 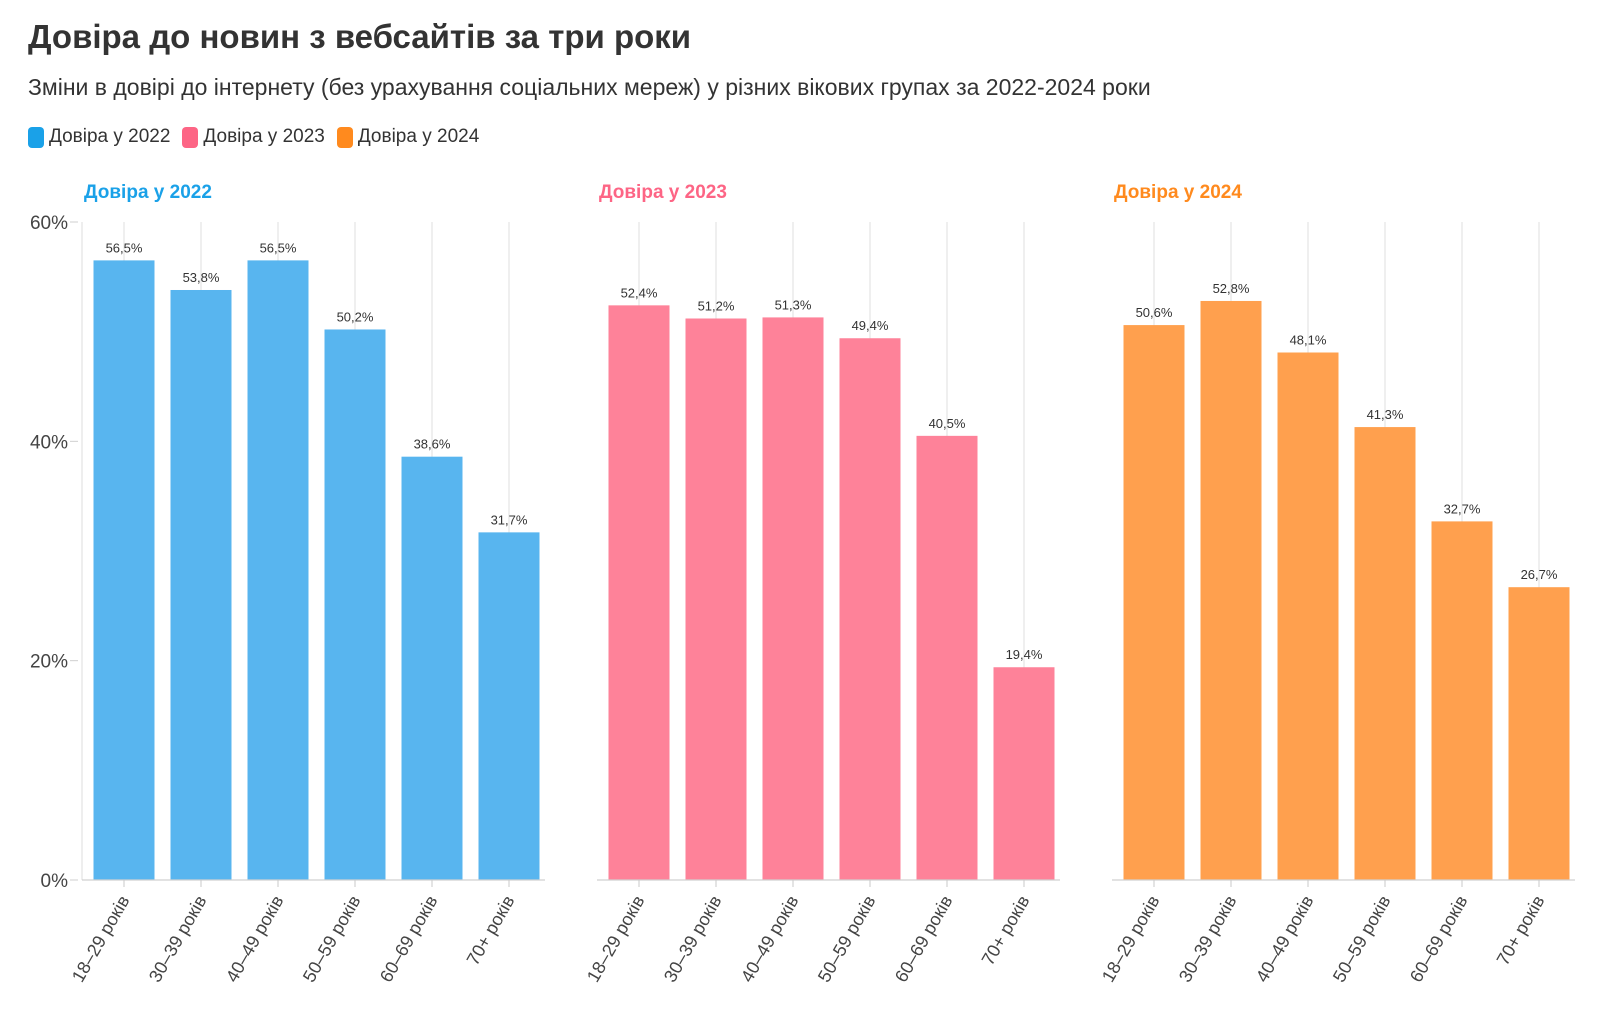 I want to click on panel-title: Довіра у 2024, so click(x=1178, y=192).